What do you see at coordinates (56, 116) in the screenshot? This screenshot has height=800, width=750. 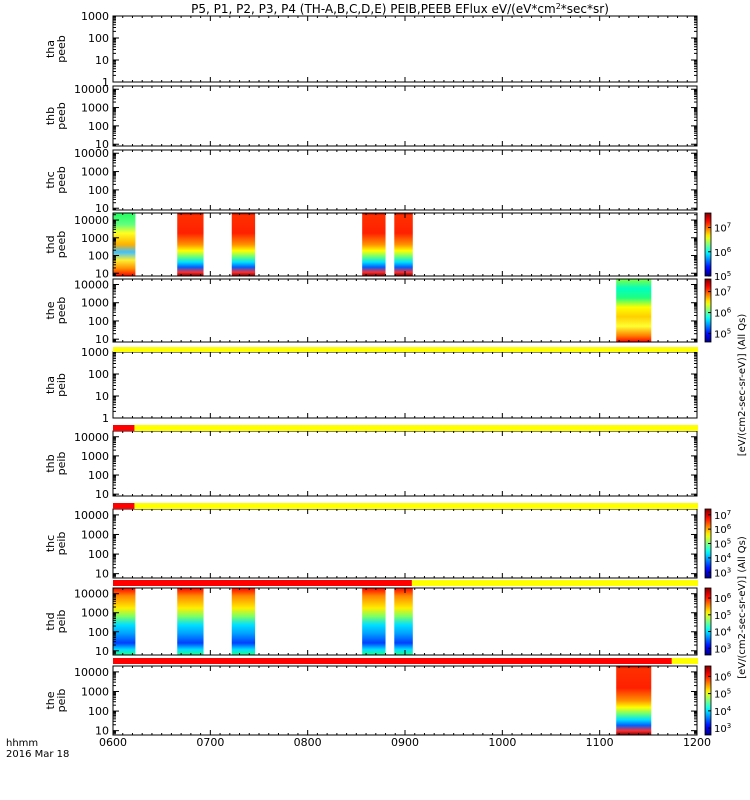 I see `panel-label: thbpeeb` at bounding box center [56, 116].